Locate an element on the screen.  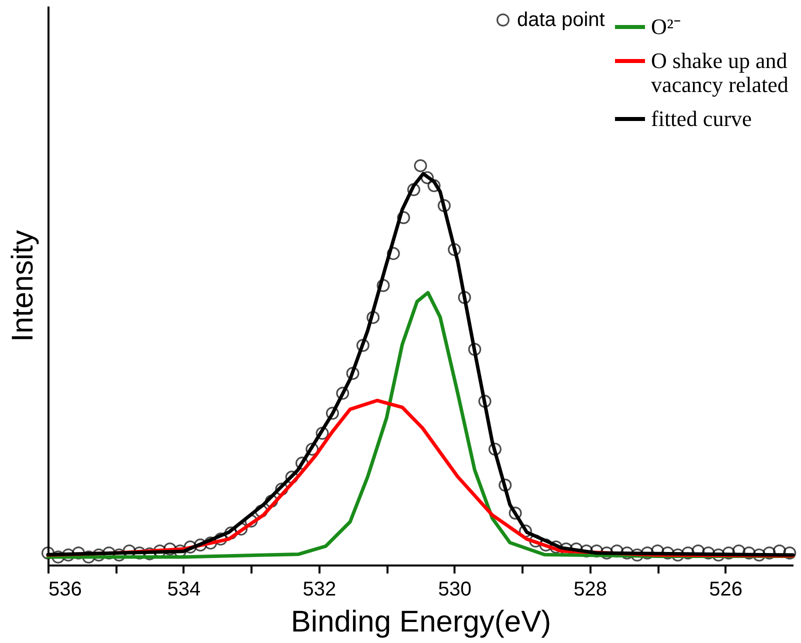
legend-label: fitted curve is located at coordinates (701, 118).